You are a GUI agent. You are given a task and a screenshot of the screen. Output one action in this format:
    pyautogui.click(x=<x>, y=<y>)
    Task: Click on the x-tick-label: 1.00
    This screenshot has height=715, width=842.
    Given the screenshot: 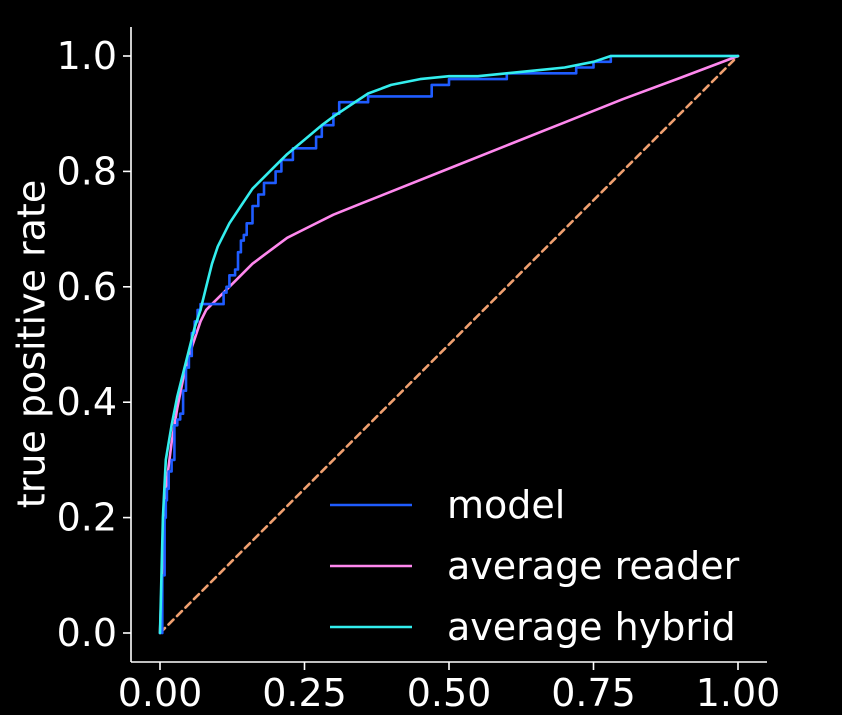 What is the action you would take?
    pyautogui.click(x=738, y=693)
    